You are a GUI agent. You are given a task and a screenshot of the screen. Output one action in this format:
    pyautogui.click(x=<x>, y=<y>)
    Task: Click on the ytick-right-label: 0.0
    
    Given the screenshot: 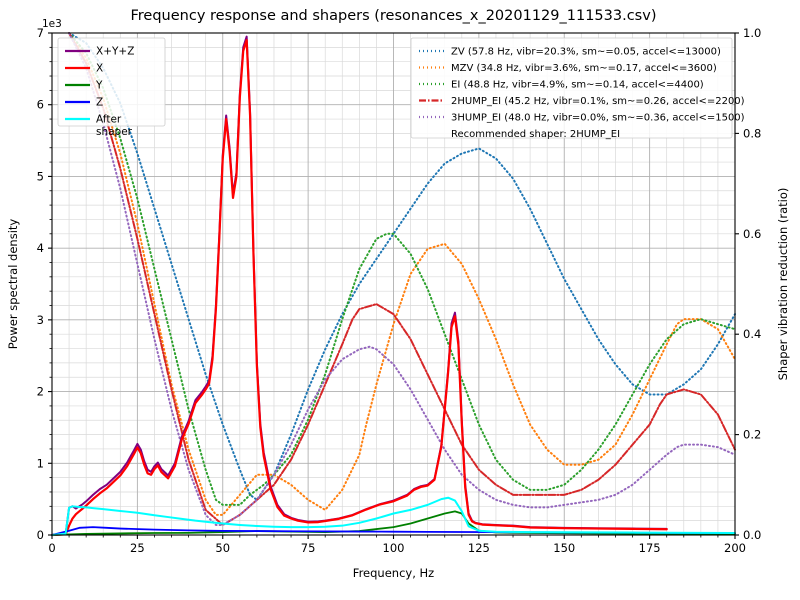 What is the action you would take?
    pyautogui.click(x=752, y=535)
    